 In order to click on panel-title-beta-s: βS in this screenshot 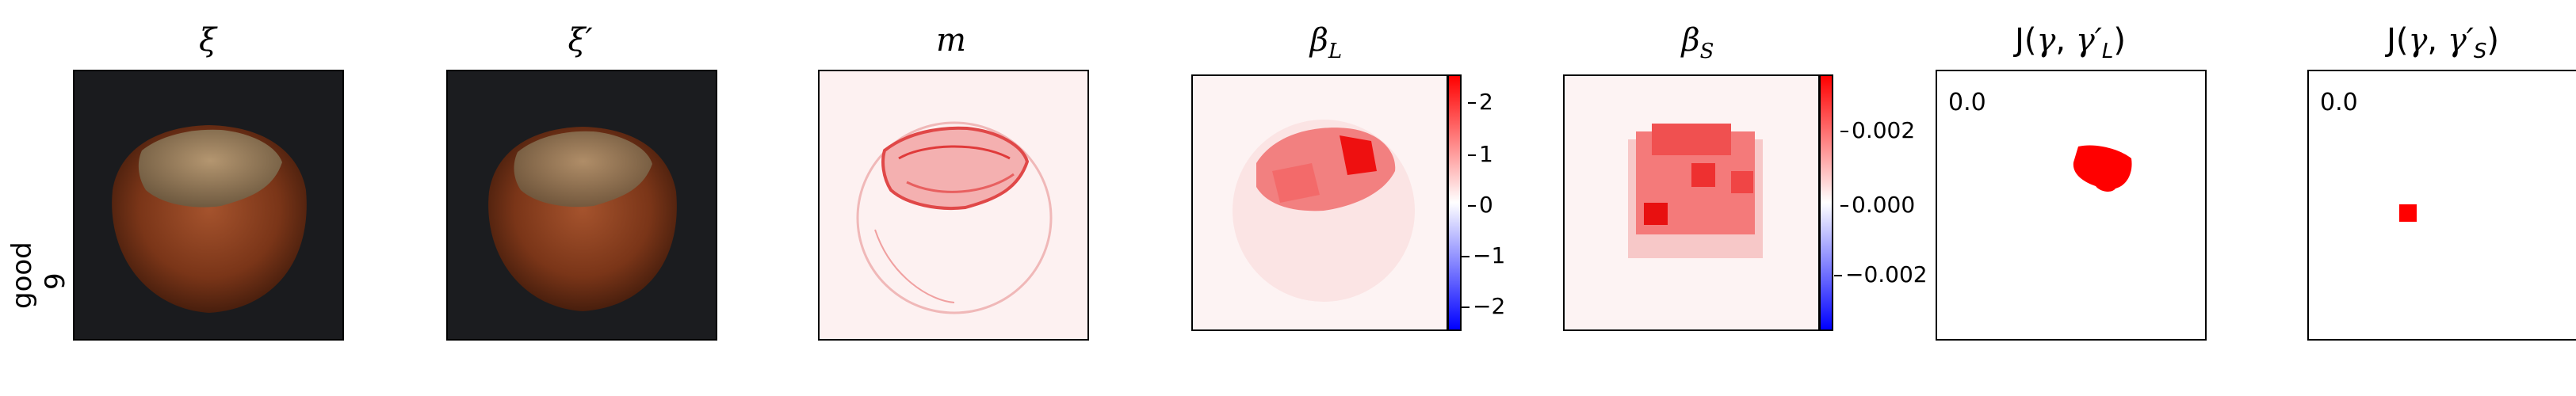, I will do `click(1697, 42)`.